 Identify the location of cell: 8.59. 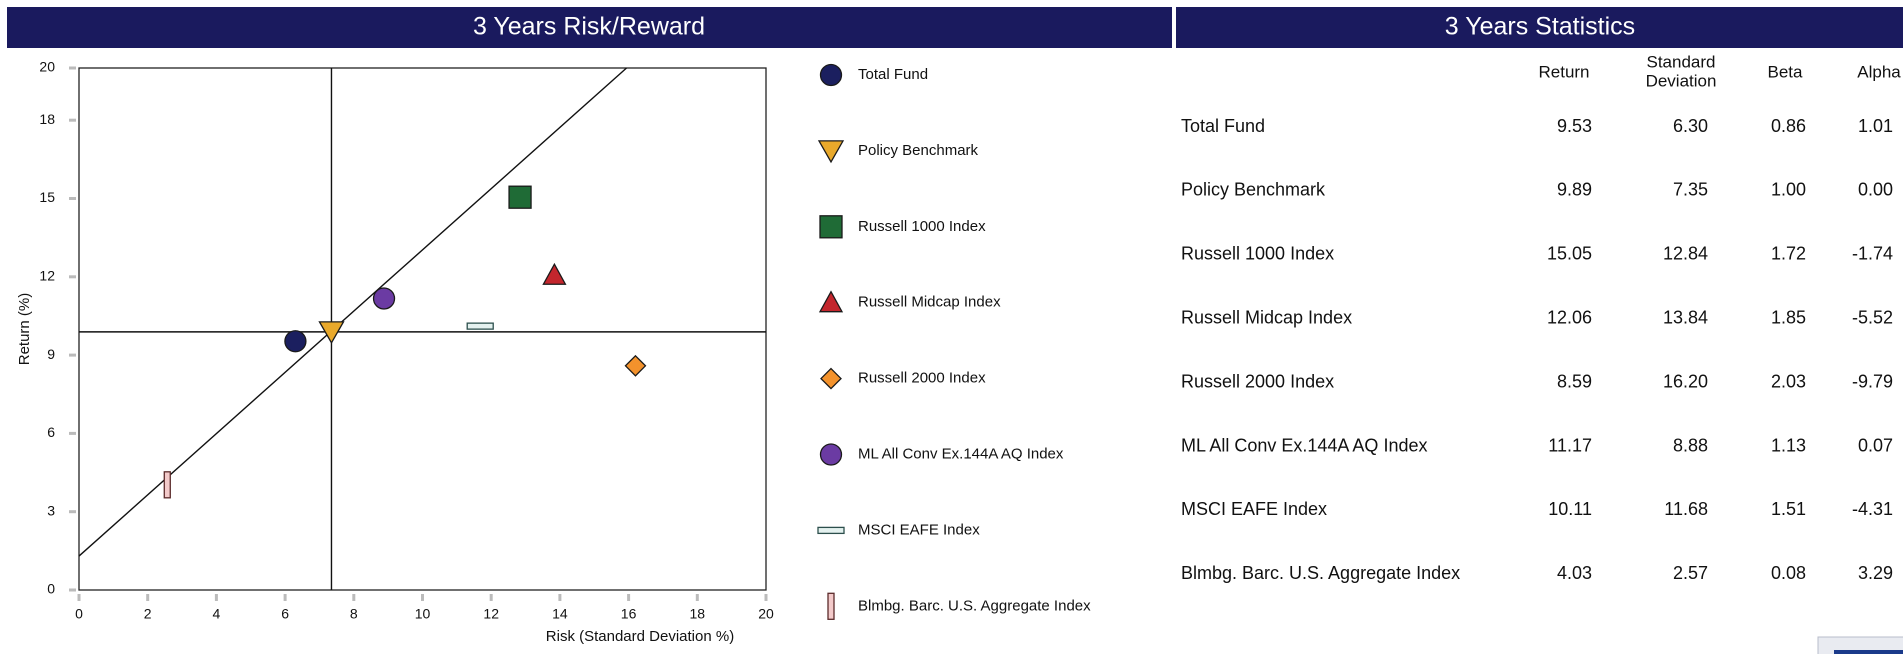
(1574, 381).